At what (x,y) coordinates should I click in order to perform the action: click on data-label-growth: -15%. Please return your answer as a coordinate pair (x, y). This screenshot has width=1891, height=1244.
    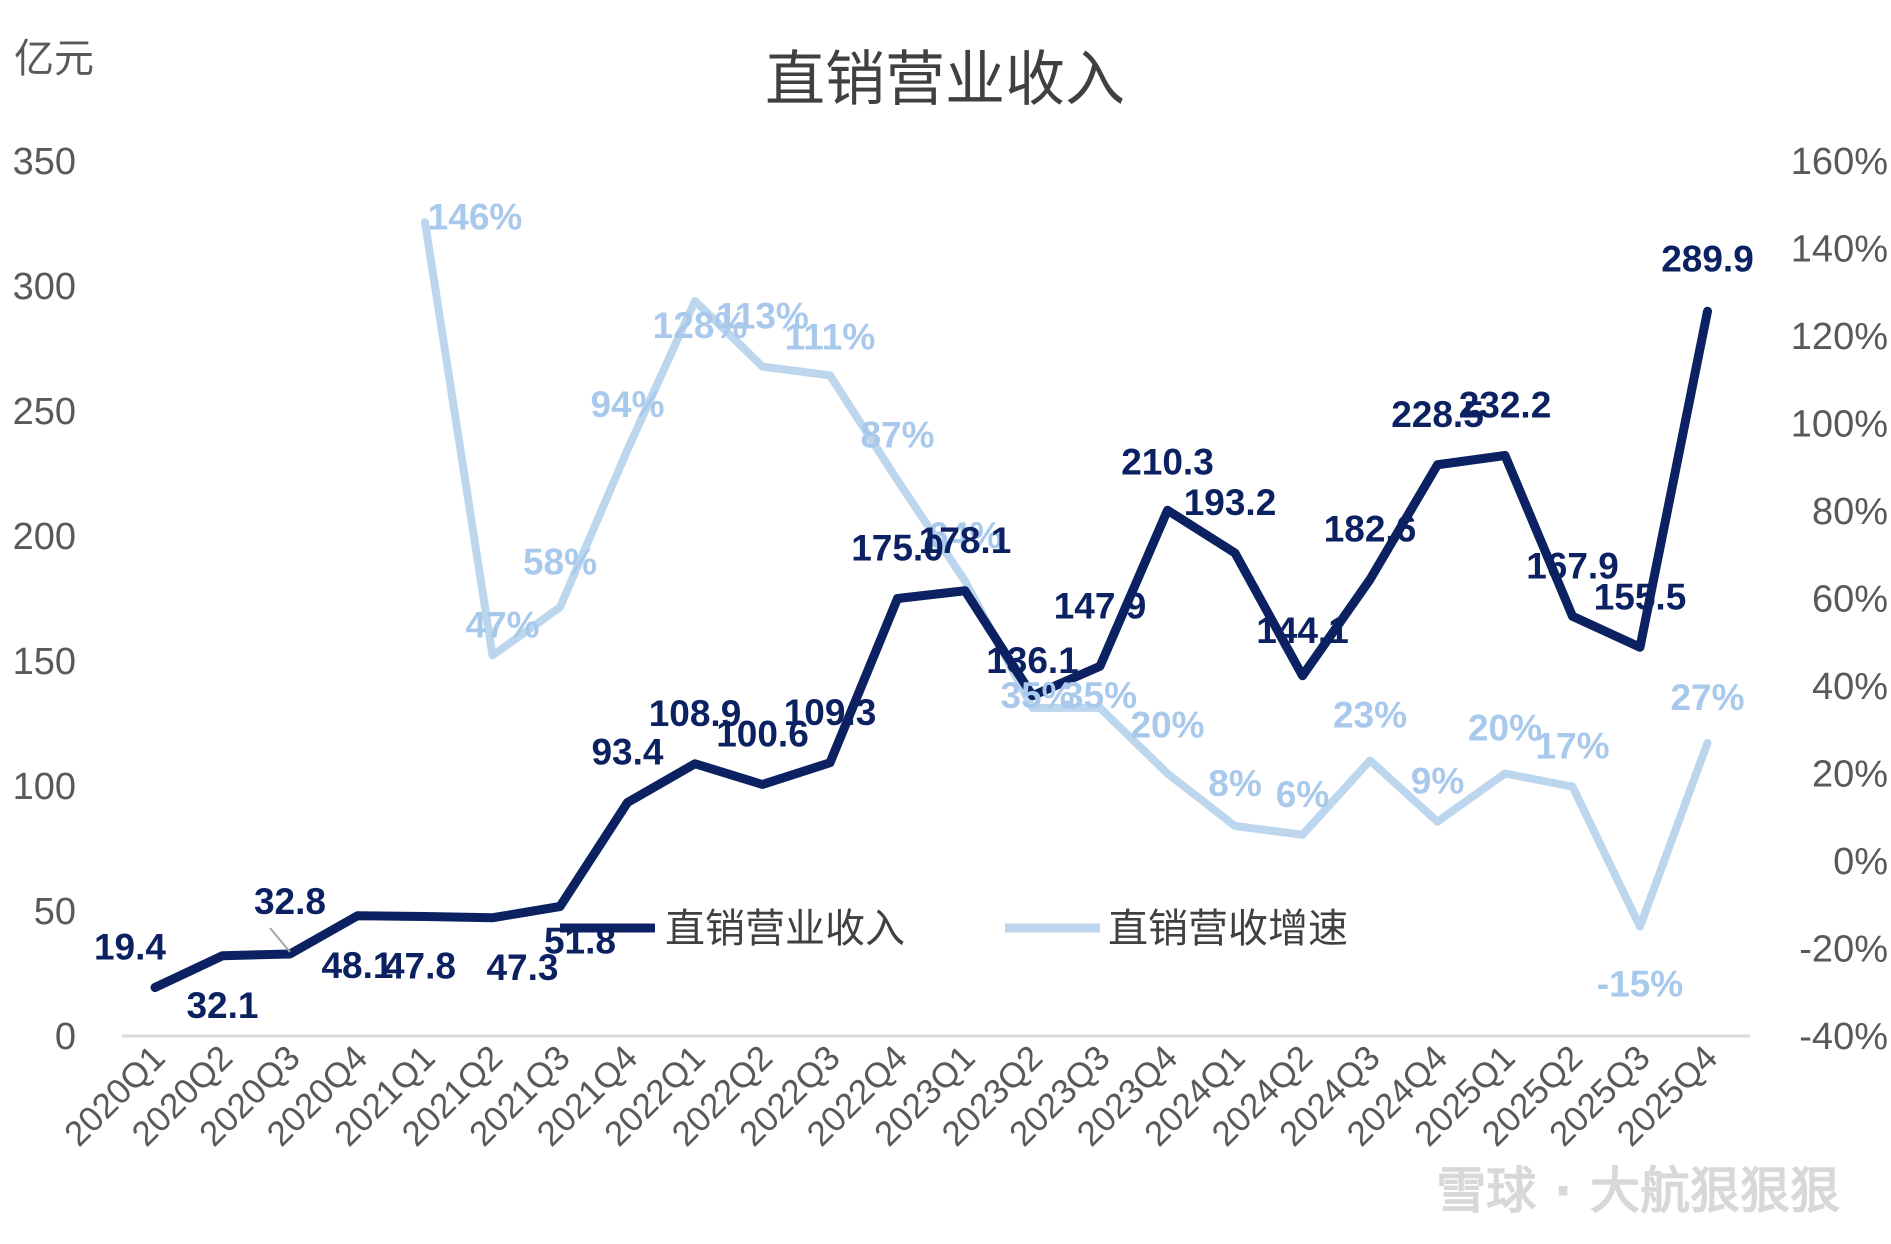
    Looking at the image, I should click on (1640, 984).